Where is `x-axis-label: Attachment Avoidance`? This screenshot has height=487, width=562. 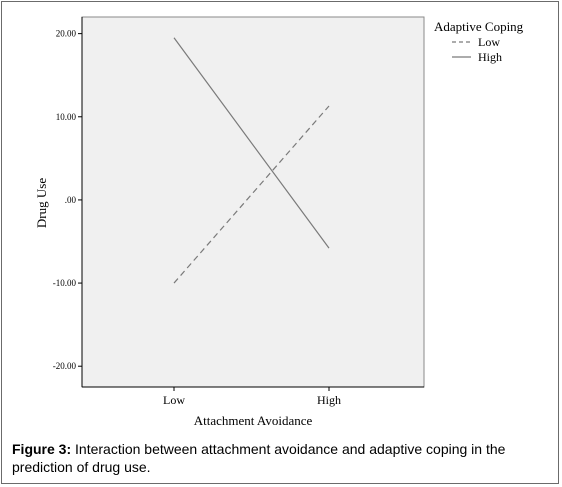 x-axis-label: Attachment Avoidance is located at coordinates (253, 420).